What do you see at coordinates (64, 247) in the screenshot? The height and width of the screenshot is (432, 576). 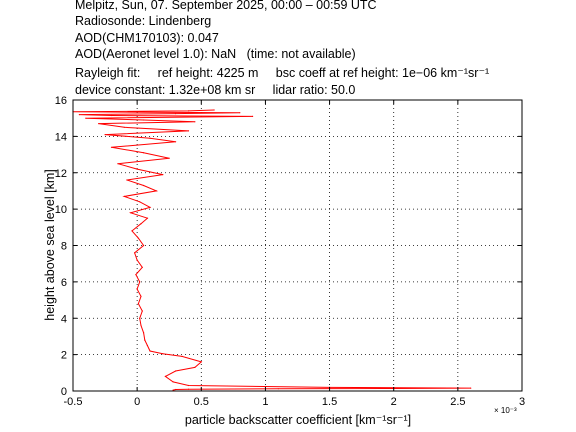 I see `y-tick-label: 8` at bounding box center [64, 247].